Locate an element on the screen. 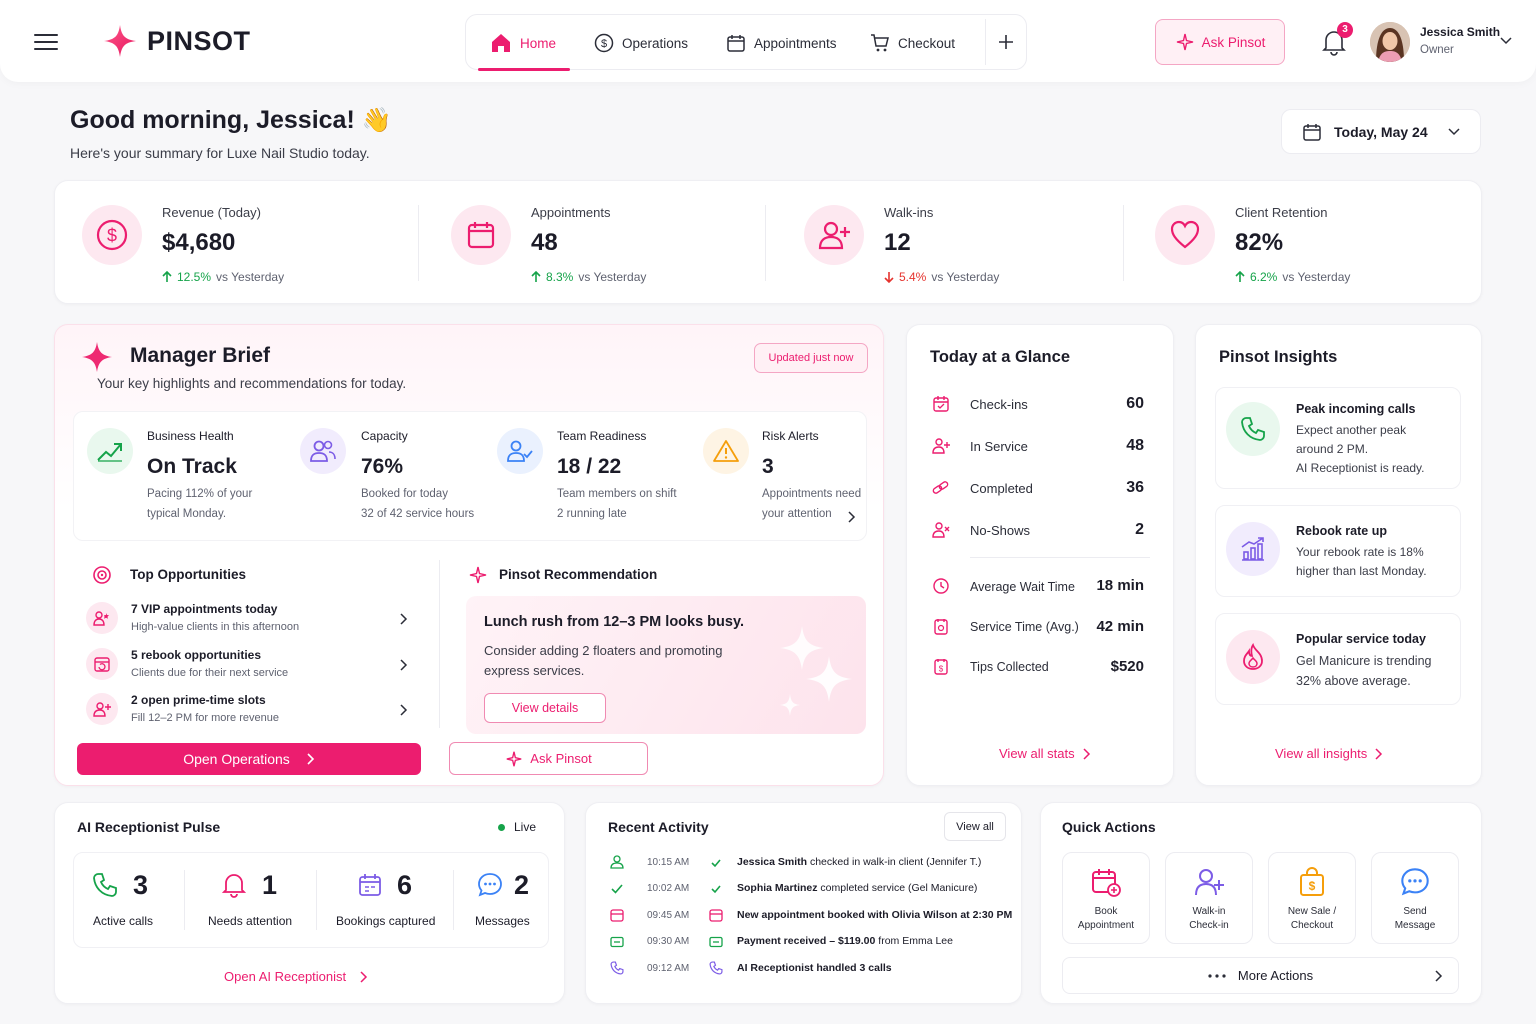 Image resolution: width=1536 pixels, height=1024 pixels. menu-icon is located at coordinates (46, 42).